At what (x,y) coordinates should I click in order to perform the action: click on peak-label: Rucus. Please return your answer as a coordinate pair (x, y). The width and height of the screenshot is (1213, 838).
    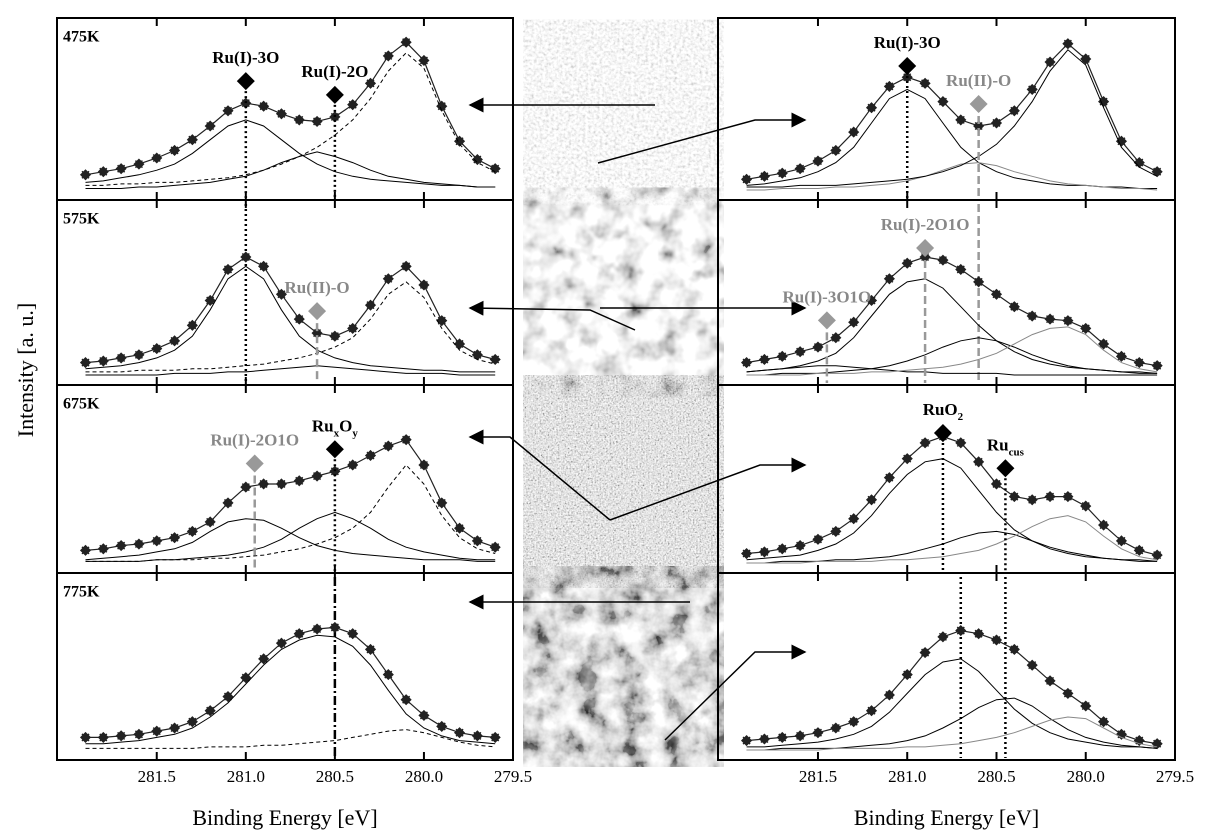
    Looking at the image, I should click on (1006, 446).